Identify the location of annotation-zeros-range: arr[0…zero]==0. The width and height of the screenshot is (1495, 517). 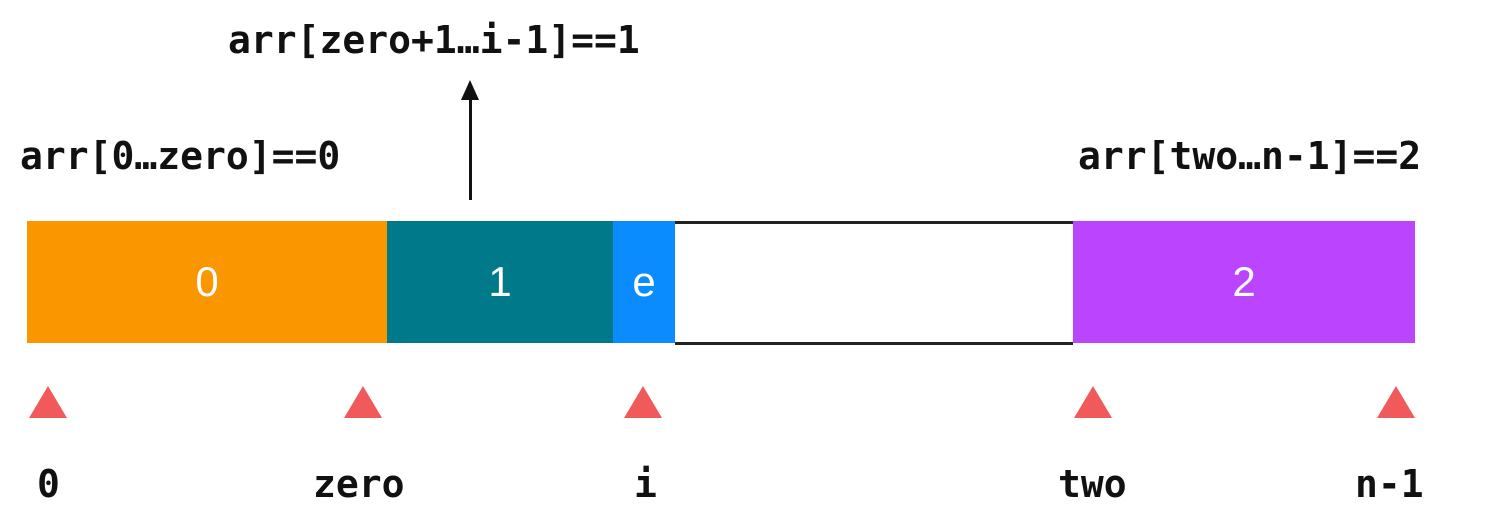
(180, 156).